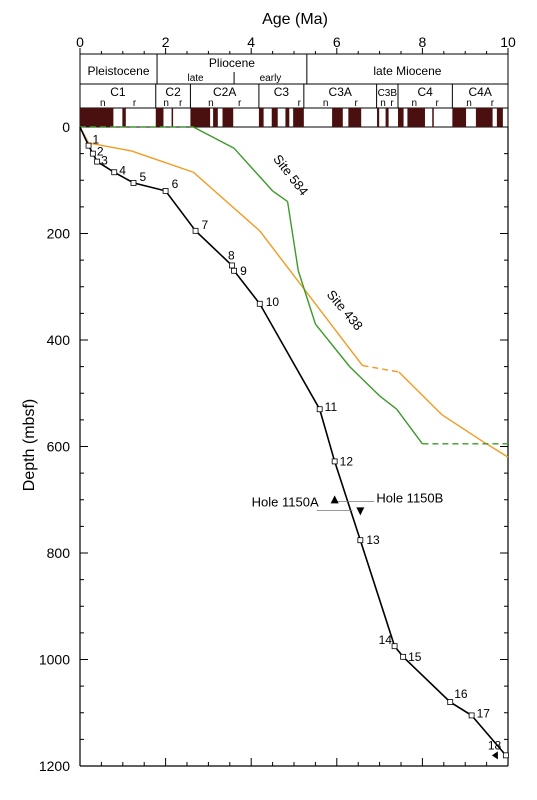 This screenshot has height=800, width=537. What do you see at coordinates (461, 694) in the screenshot?
I see `data-point-label: 16` at bounding box center [461, 694].